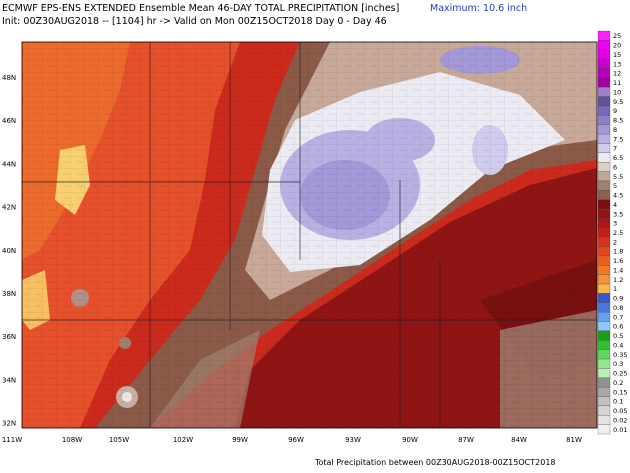 The width and height of the screenshot is (630, 473). Describe the element at coordinates (615, 130) in the screenshot. I see `colorbar-label: 8` at that location.